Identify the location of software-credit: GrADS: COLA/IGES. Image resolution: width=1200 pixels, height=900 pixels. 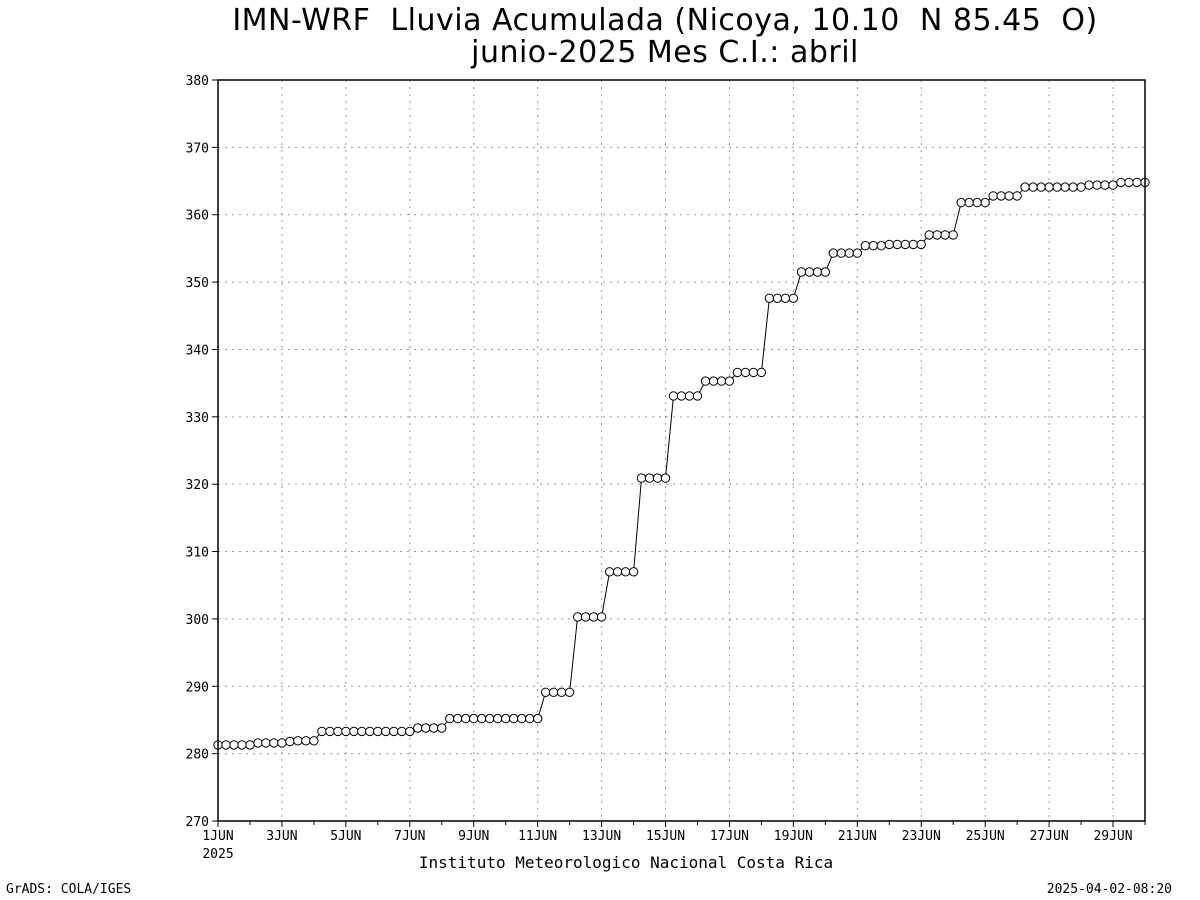
(69, 889).